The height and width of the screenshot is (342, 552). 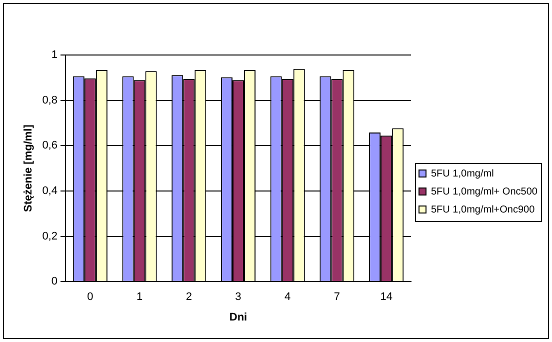 What do you see at coordinates (386, 297) in the screenshot?
I see `x-tick-label: 14` at bounding box center [386, 297].